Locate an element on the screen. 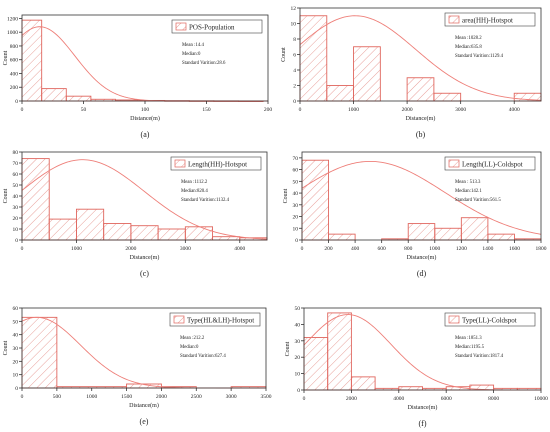 This screenshot has width=550, height=432. legend: Length(HH)-Hotspot is located at coordinates (216, 163).